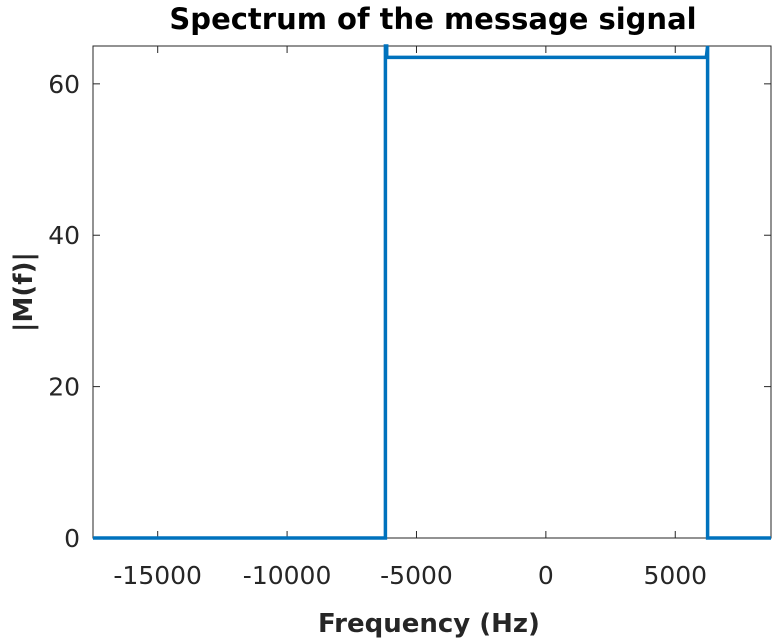 Image resolution: width=774 pixels, height=642 pixels. What do you see at coordinates (546, 575) in the screenshot?
I see `x-tick-label: 0` at bounding box center [546, 575].